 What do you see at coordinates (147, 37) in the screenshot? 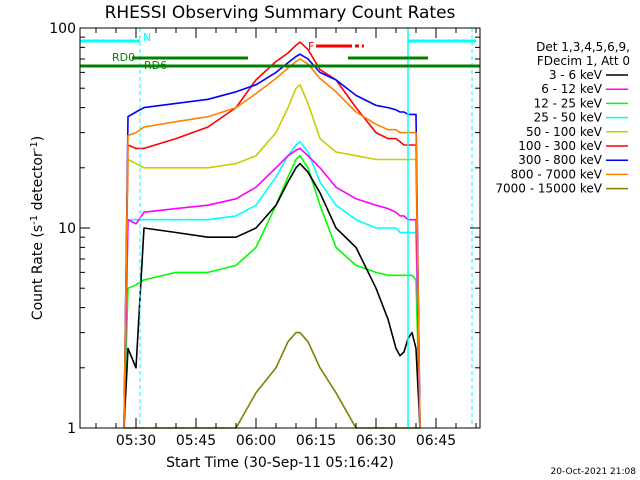
I see `night-annotation: N` at bounding box center [147, 37].